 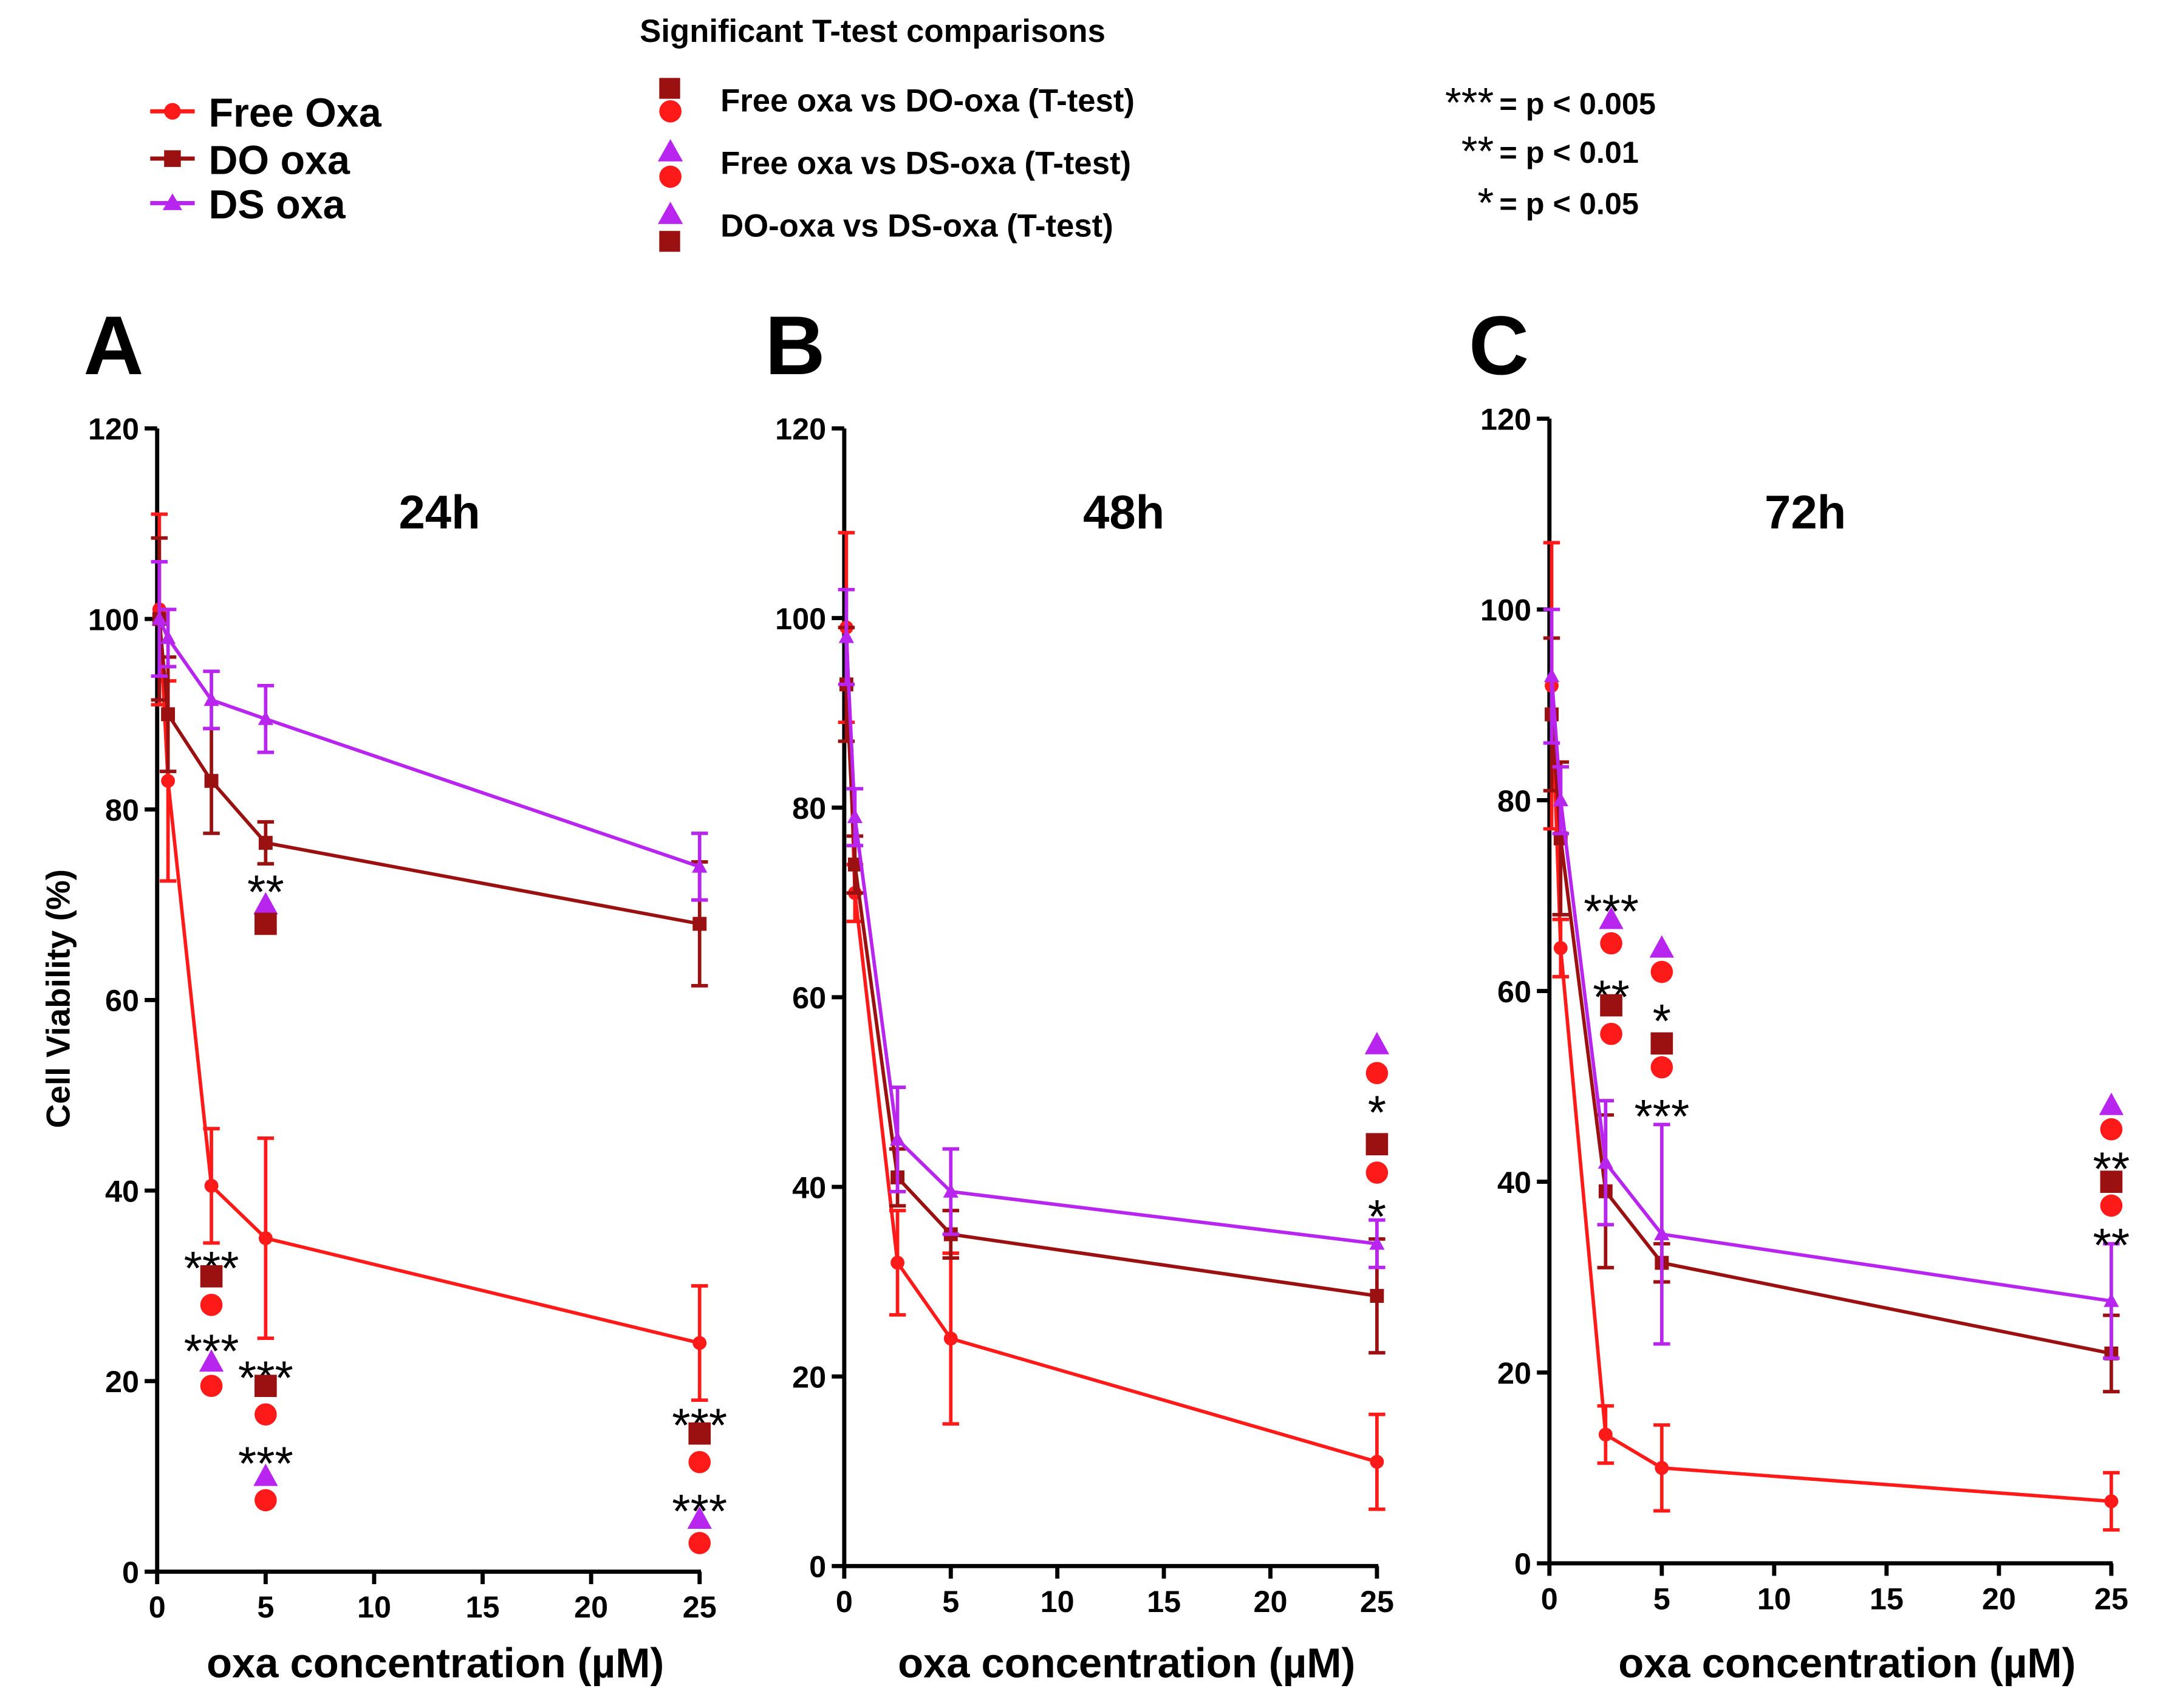 What do you see at coordinates (1470, 103) in the screenshot?
I see `key-stars: ***` at bounding box center [1470, 103].